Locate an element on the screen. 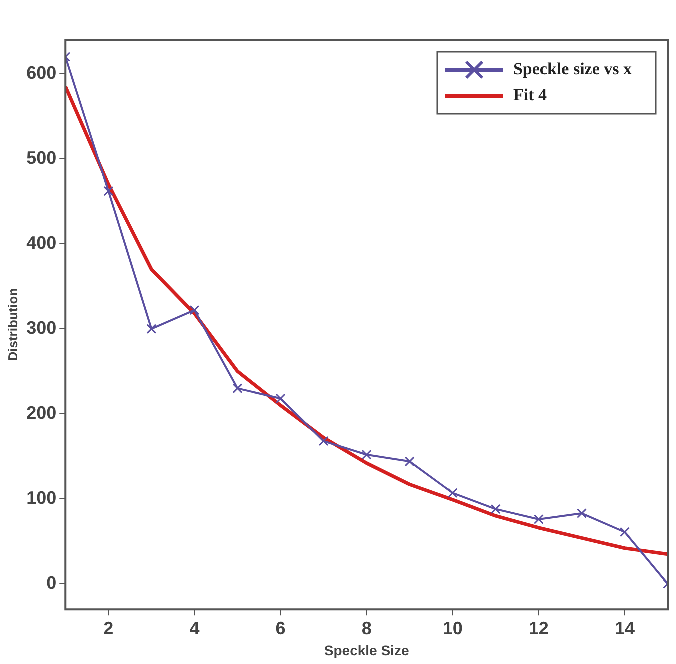 The width and height of the screenshot is (676, 664). y-tick-label: 300 is located at coordinates (41, 328).